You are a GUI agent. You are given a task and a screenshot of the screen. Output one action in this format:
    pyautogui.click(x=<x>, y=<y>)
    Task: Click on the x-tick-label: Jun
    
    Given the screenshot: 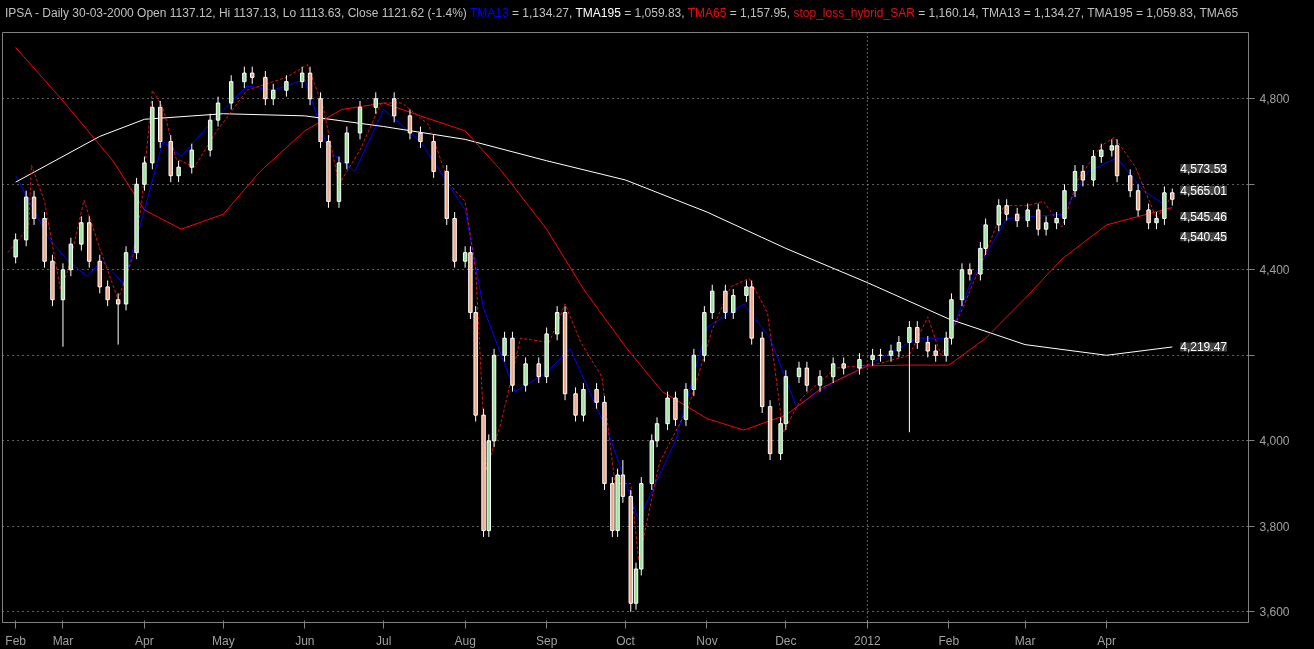 What is the action you would take?
    pyautogui.click(x=305, y=640)
    